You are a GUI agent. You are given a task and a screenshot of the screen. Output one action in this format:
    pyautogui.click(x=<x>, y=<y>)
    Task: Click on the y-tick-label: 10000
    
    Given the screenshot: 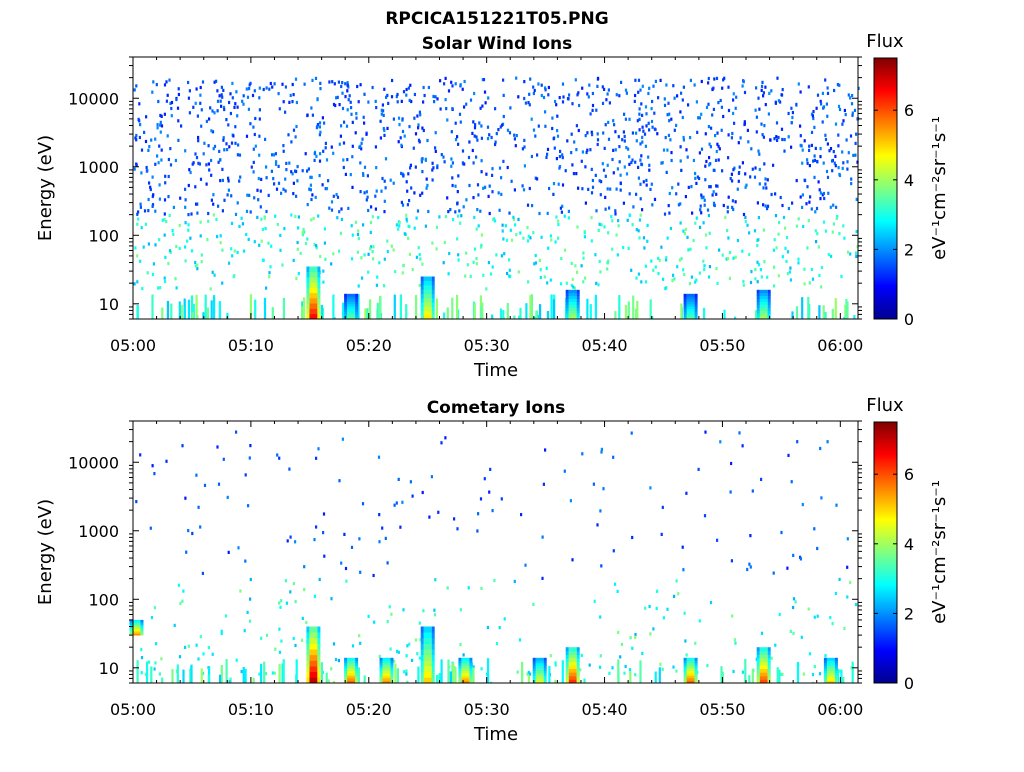 What is the action you would take?
    pyautogui.click(x=93, y=462)
    